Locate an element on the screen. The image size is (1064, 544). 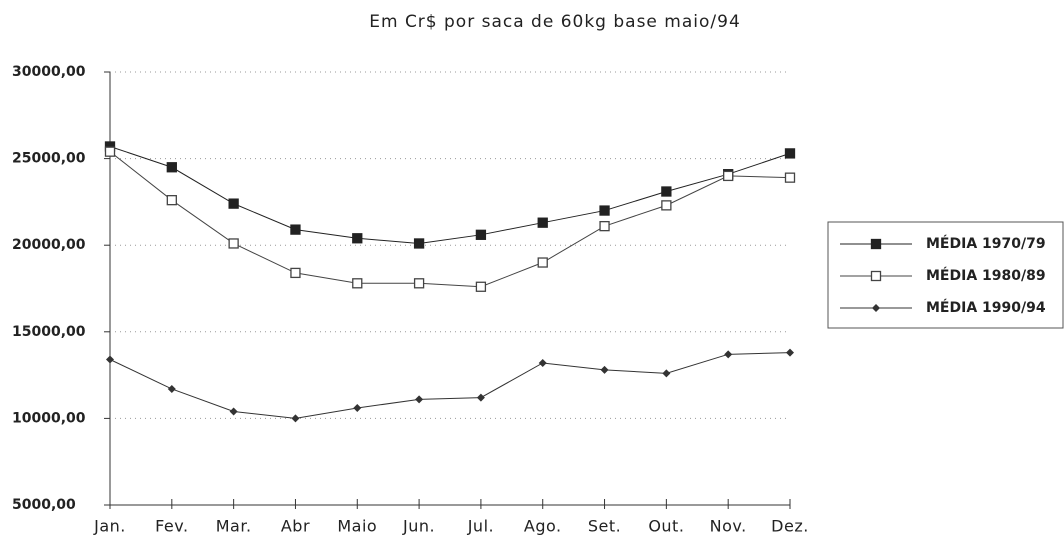
y-tick-label: 25000,00 is located at coordinates (49, 159).